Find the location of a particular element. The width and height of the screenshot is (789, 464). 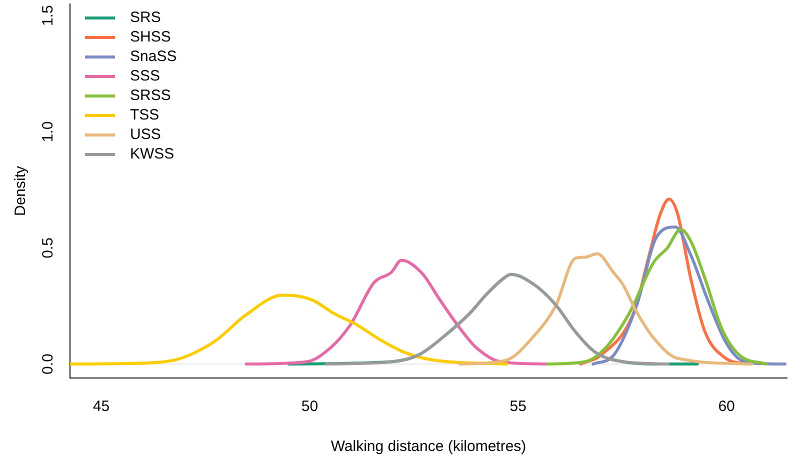

legend-label: SHSS is located at coordinates (150, 37).